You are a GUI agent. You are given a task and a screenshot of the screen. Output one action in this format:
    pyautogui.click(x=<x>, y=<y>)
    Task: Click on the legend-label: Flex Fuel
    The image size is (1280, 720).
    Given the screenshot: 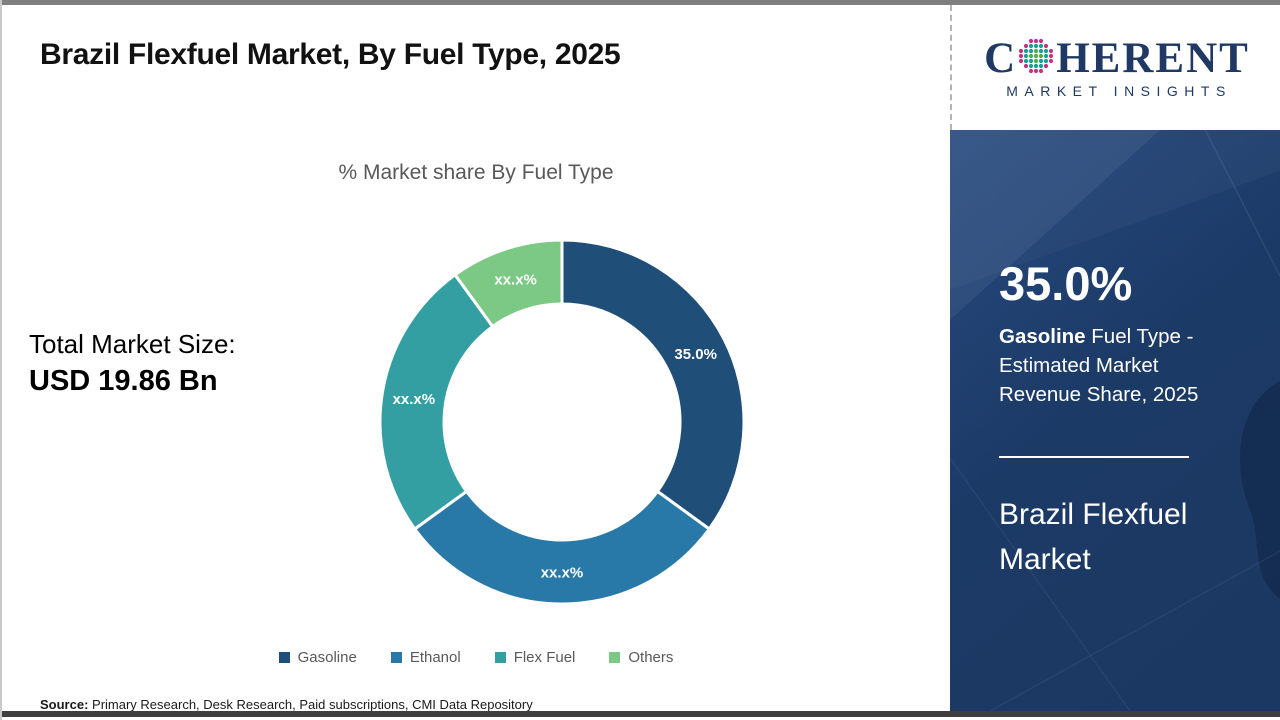 What is the action you would take?
    pyautogui.click(x=544, y=657)
    